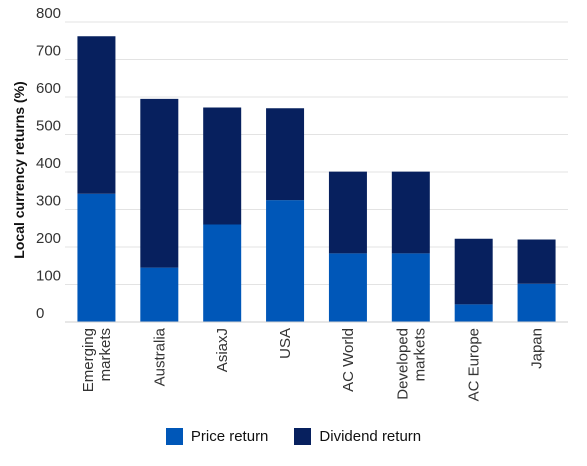 The height and width of the screenshot is (466, 587). Describe the element at coordinates (48, 51) in the screenshot. I see `y-tick-label: 700` at that location.